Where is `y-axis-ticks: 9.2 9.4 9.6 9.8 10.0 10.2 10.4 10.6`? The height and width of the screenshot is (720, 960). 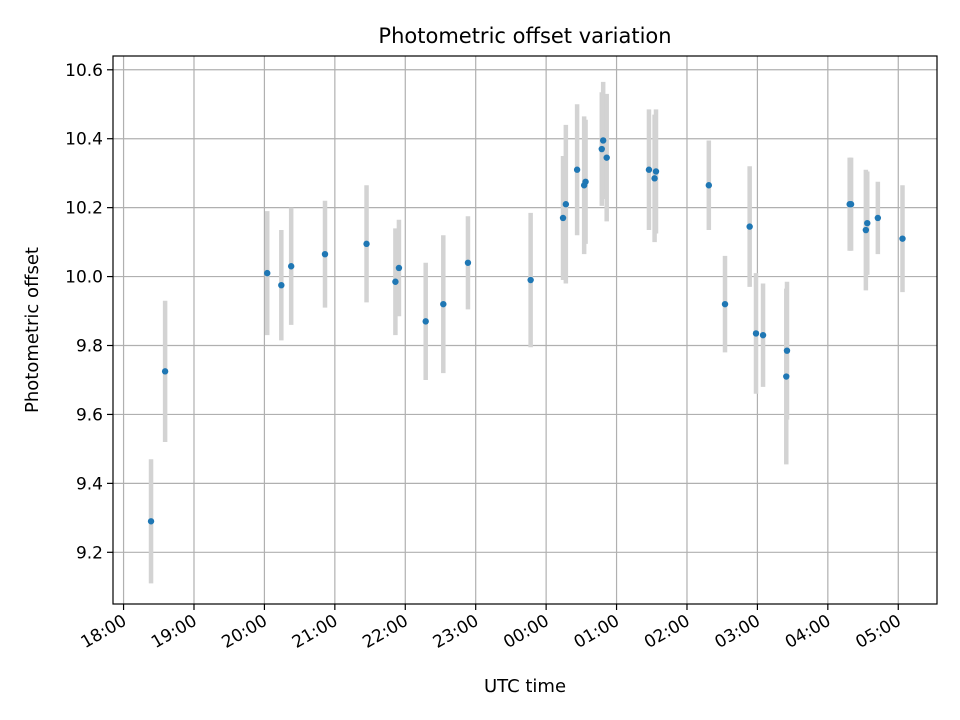 y-axis-ticks: 9.2 9.4 9.6 9.8 10.0 10.2 10.4 10.6 is located at coordinates (89, 312).